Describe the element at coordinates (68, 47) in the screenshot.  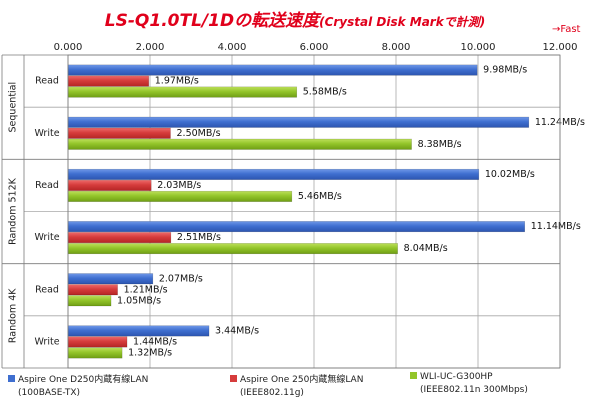
I see `x-tick-label: 0.000` at that location.